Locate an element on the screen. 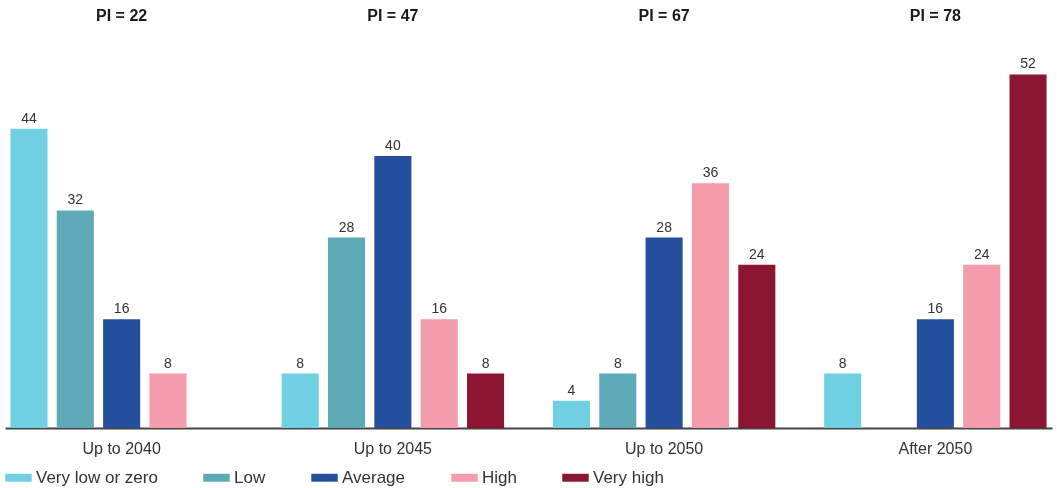 The width and height of the screenshot is (1057, 488). data-label: 40 is located at coordinates (393, 145).